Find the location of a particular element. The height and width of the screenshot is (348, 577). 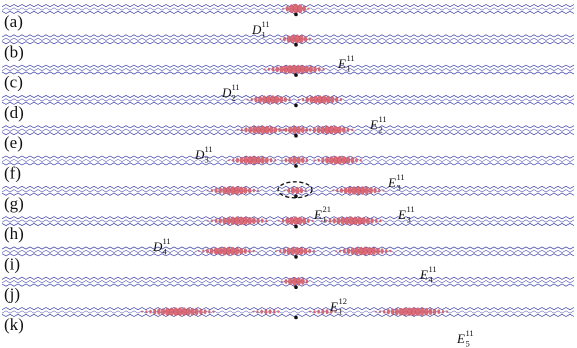

state-label-subscript: 3 is located at coordinates (409, 220).